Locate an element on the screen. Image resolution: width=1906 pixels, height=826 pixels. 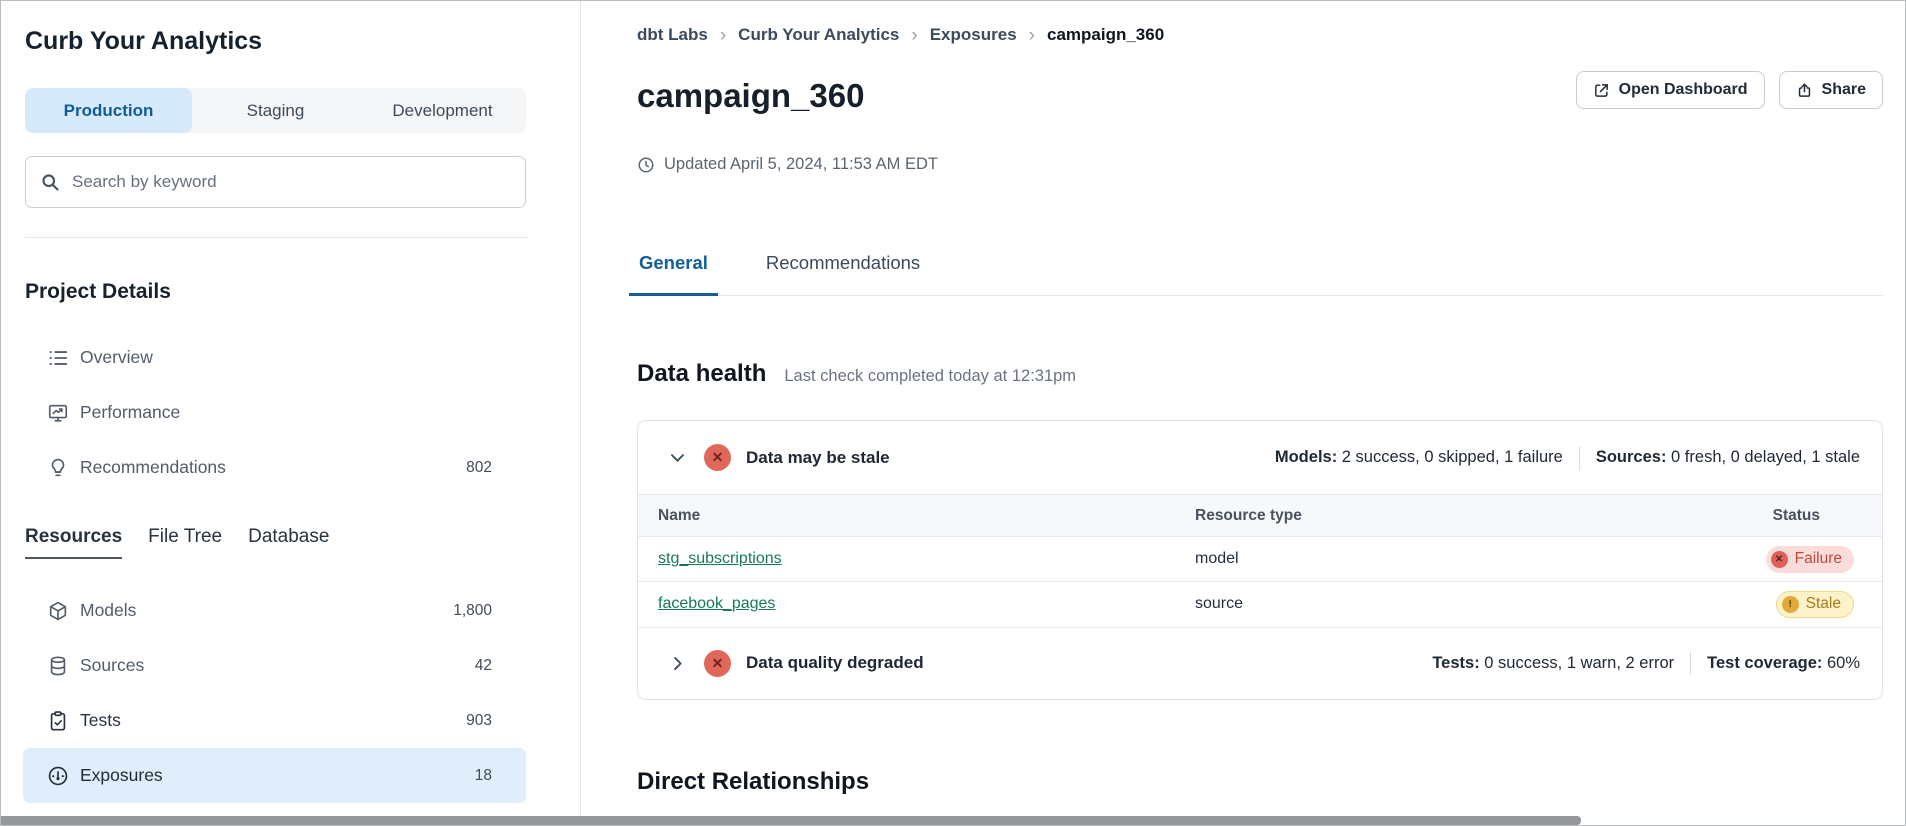
sidebar-item-label: Sources is located at coordinates (112, 665).